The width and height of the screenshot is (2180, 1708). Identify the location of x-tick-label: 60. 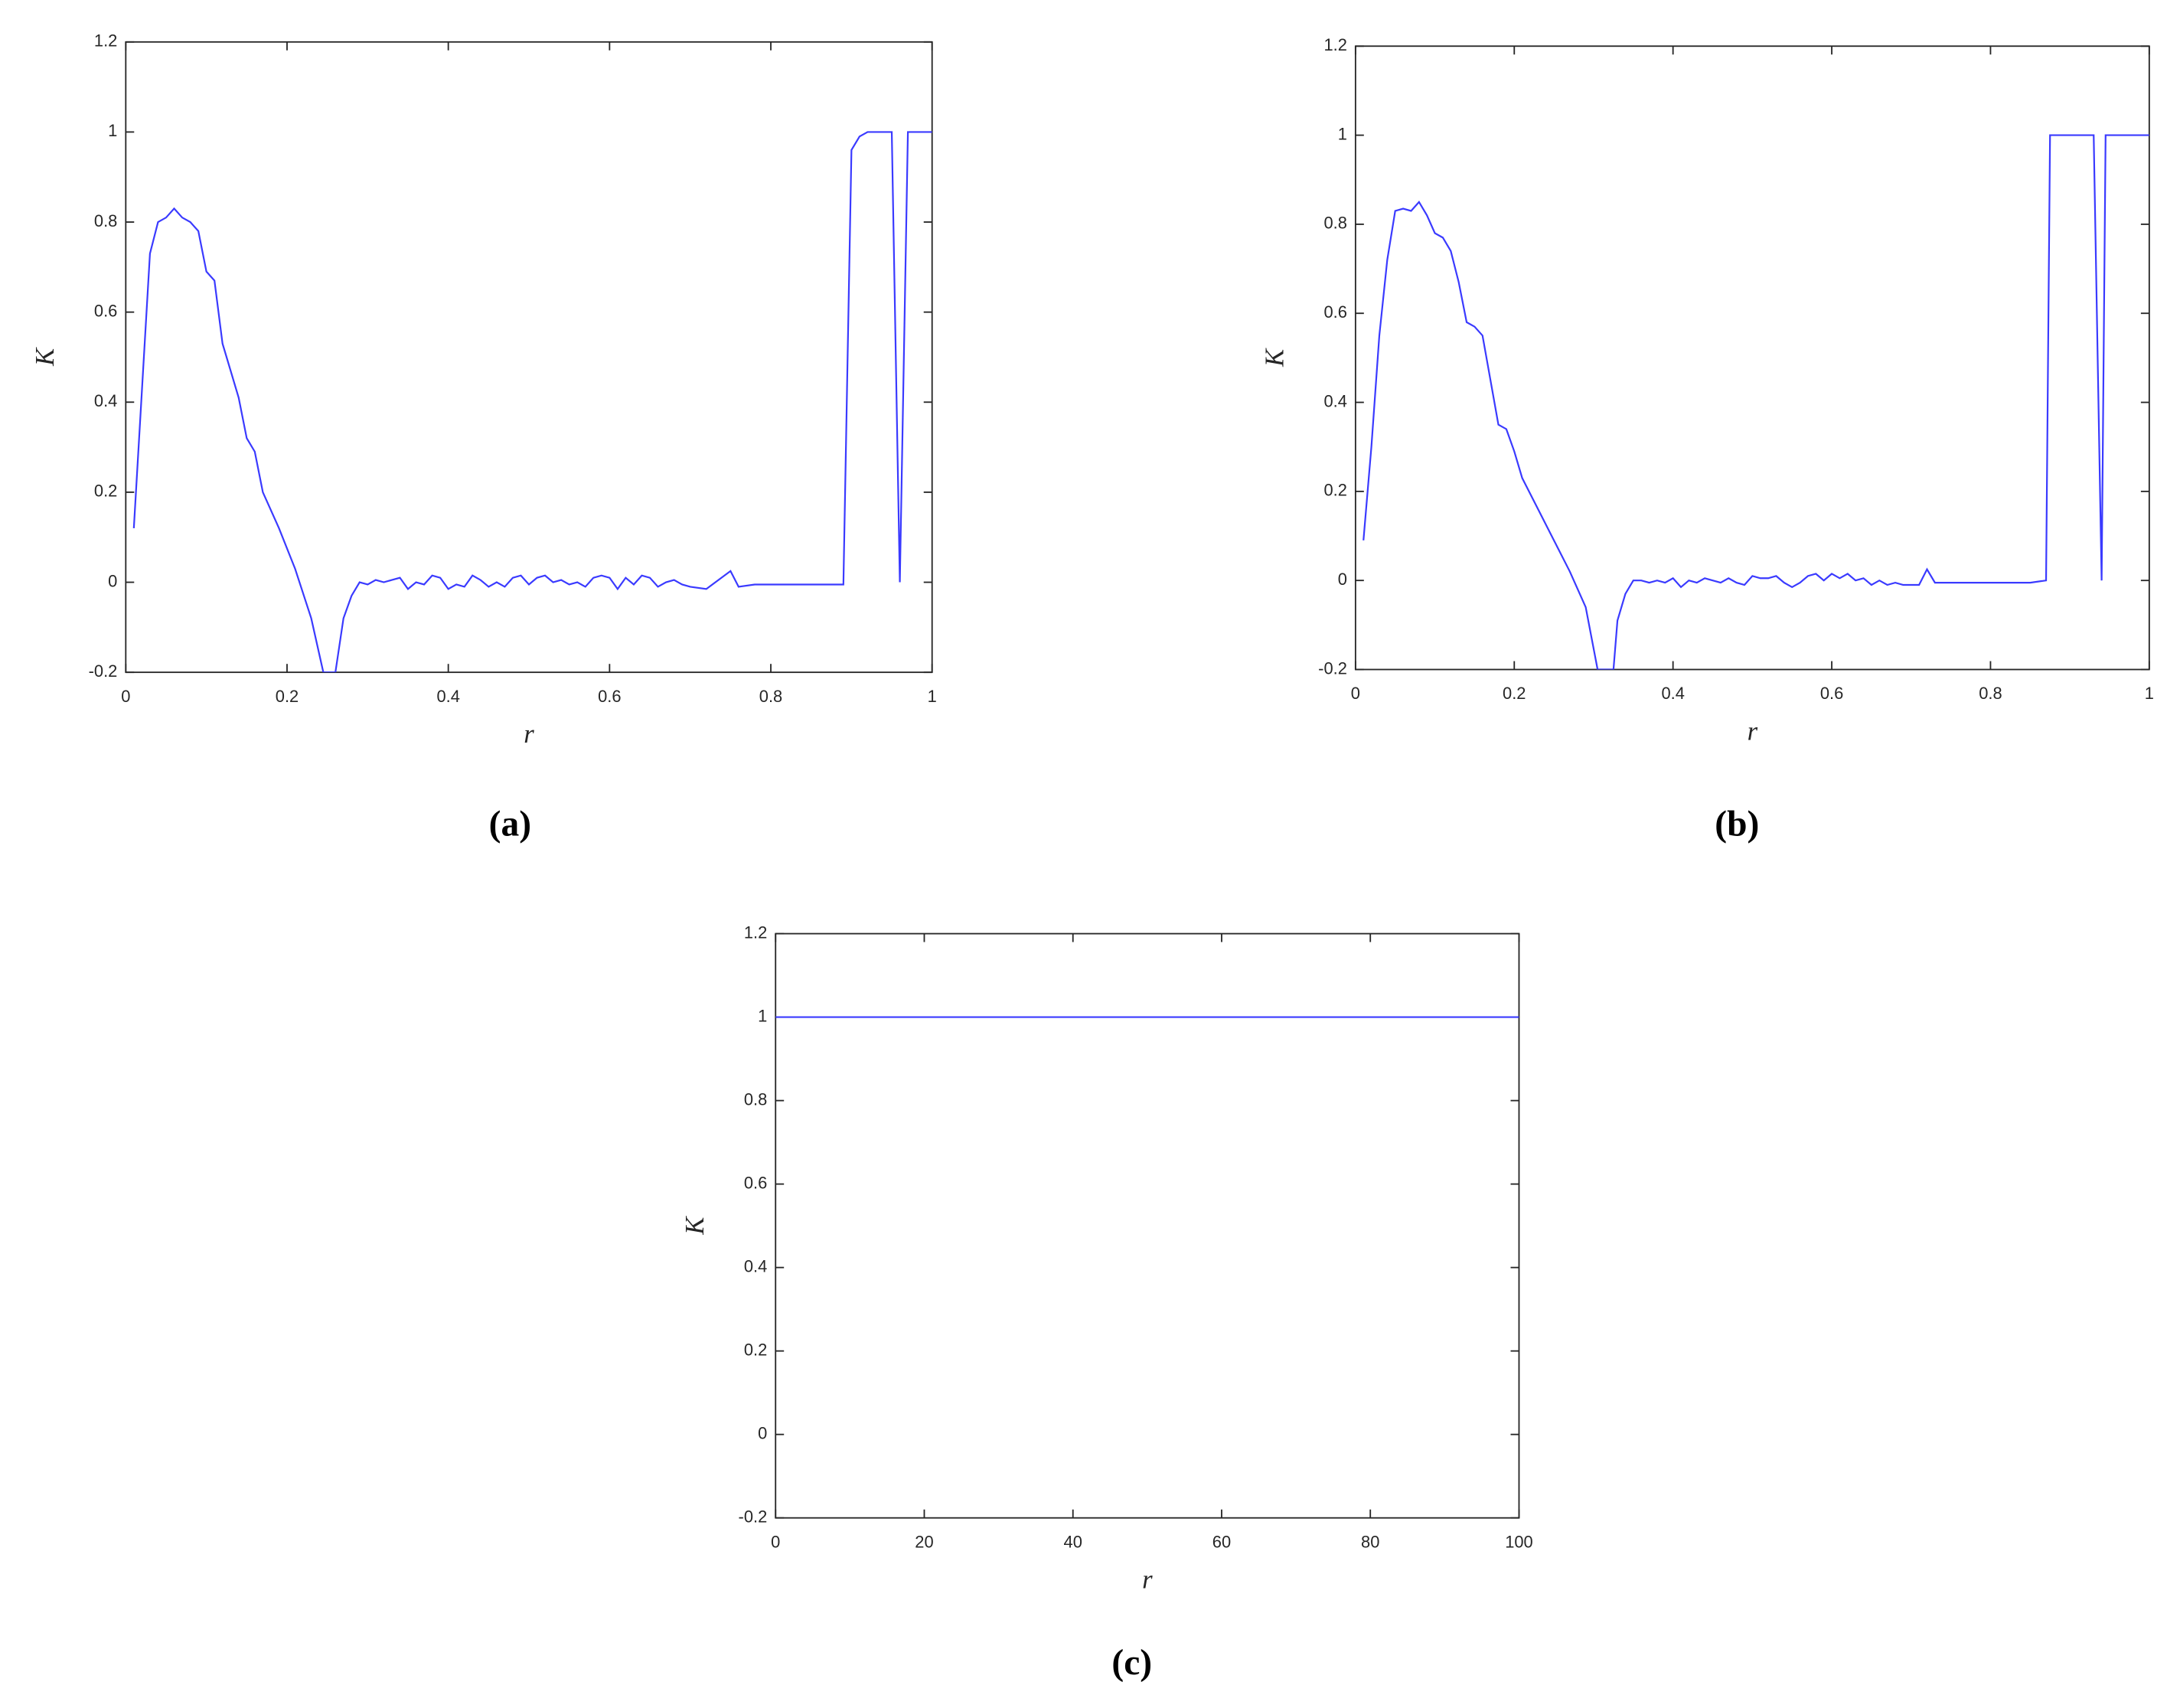
(1221, 1542).